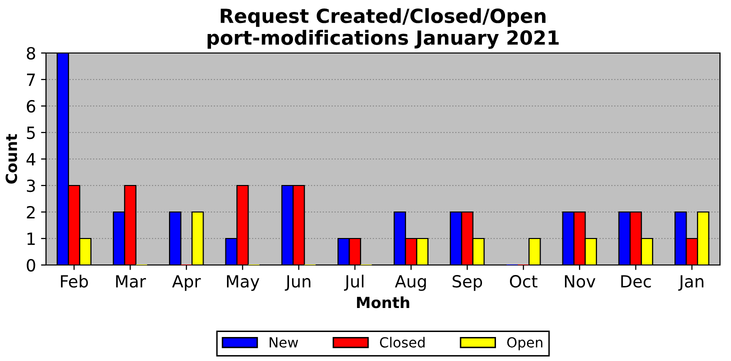 Image resolution: width=731 pixels, height=361 pixels. I want to click on legend-label: Closed, so click(402, 342).